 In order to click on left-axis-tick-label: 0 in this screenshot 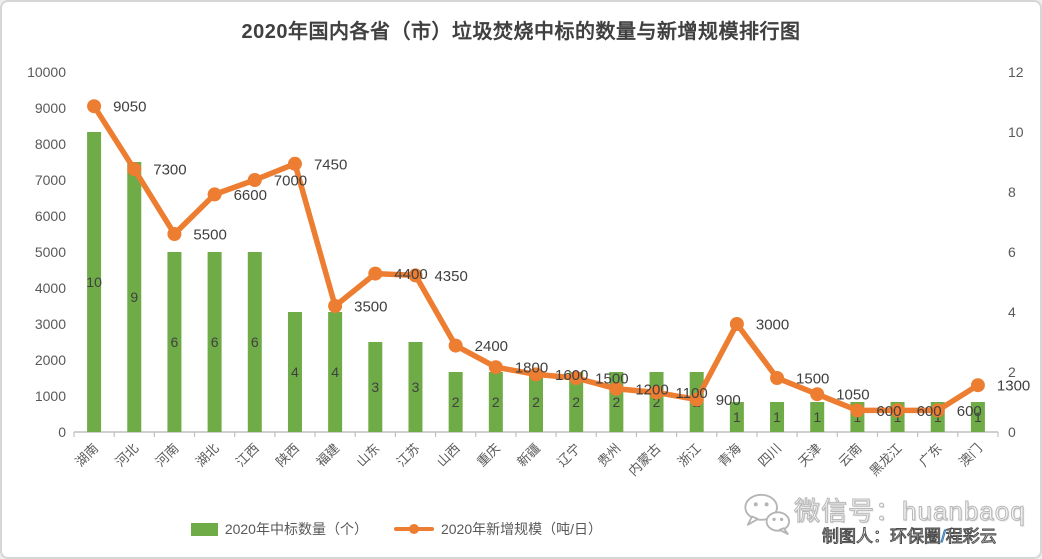, I will do `click(62, 432)`.